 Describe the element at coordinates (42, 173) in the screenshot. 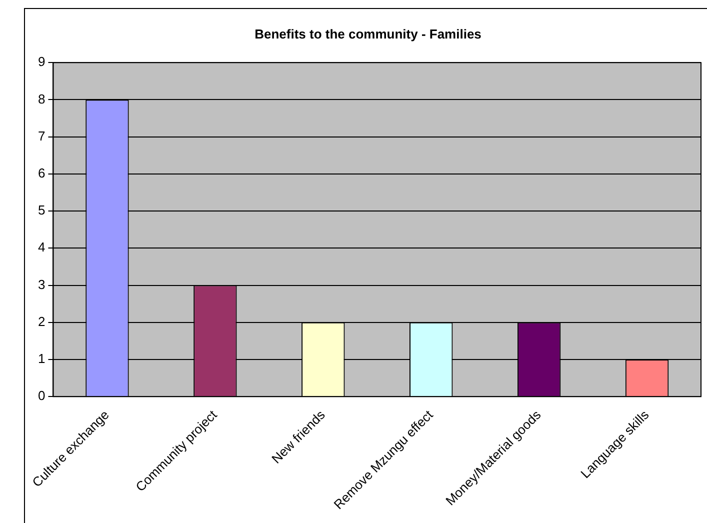

I see `y-tick-label: 6` at that location.